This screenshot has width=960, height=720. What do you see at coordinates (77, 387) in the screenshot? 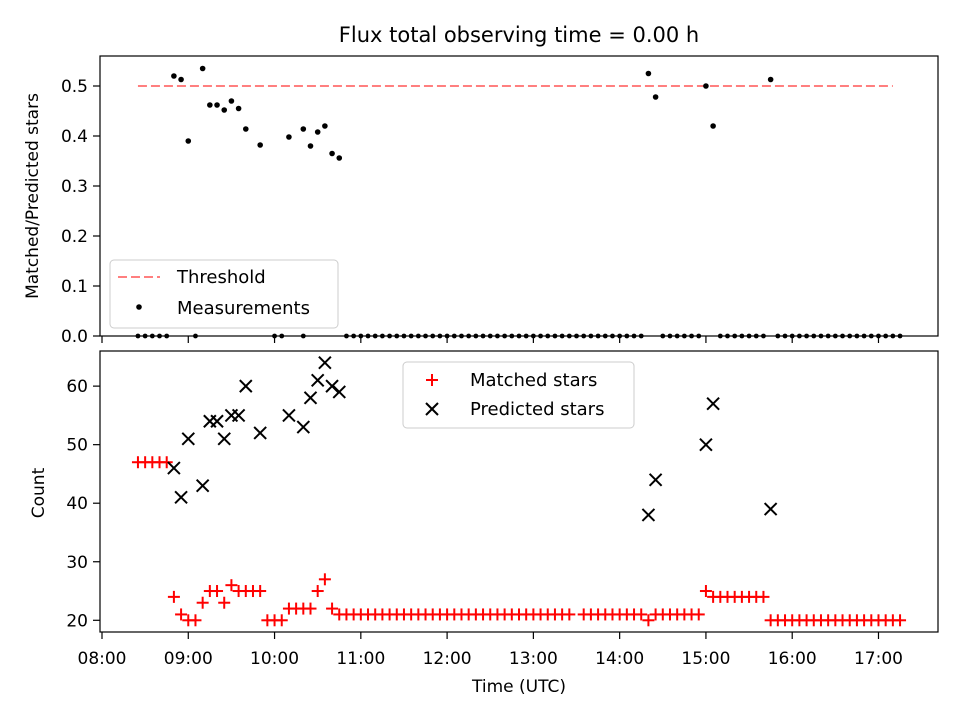
I see `count-y-tick-label: 60` at bounding box center [77, 387].